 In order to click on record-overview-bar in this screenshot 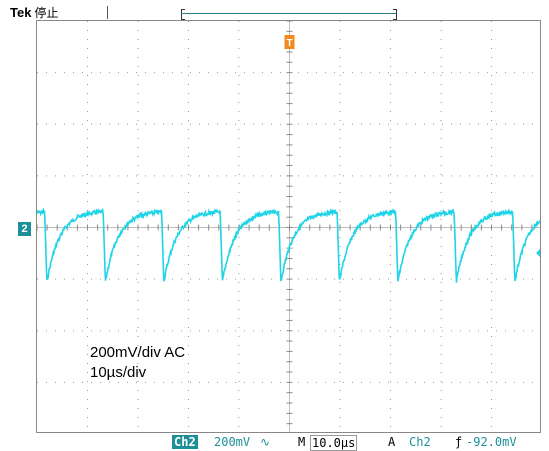, I will do `click(289, 14)`.